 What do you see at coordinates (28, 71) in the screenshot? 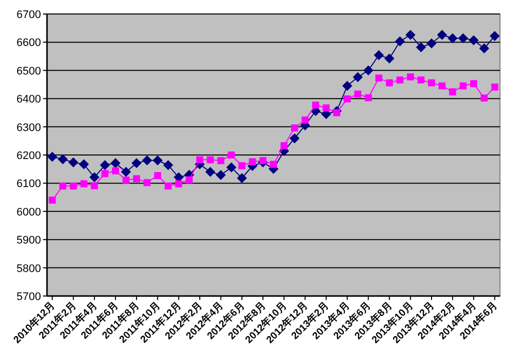
I see `y-tick-label: 6500` at bounding box center [28, 71].